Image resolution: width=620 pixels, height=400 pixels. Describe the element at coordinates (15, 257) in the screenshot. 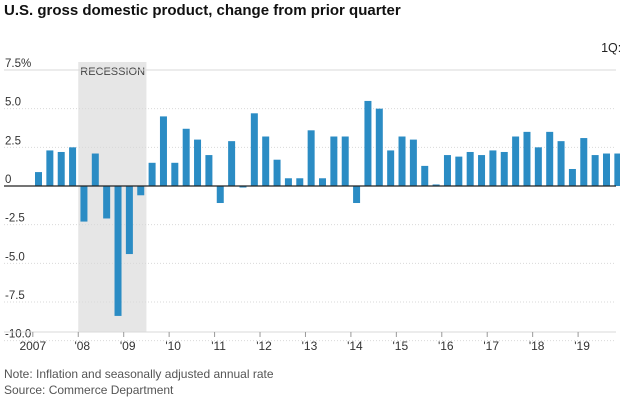

I see `y-tick-label: -5.0` at that location.